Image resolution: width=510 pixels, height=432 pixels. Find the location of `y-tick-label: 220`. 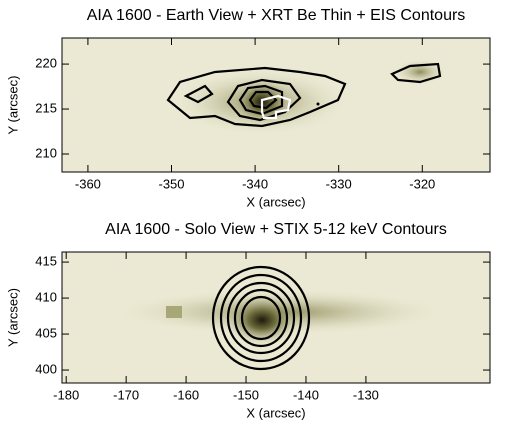

y-tick-label: 220 is located at coordinates (46, 63).